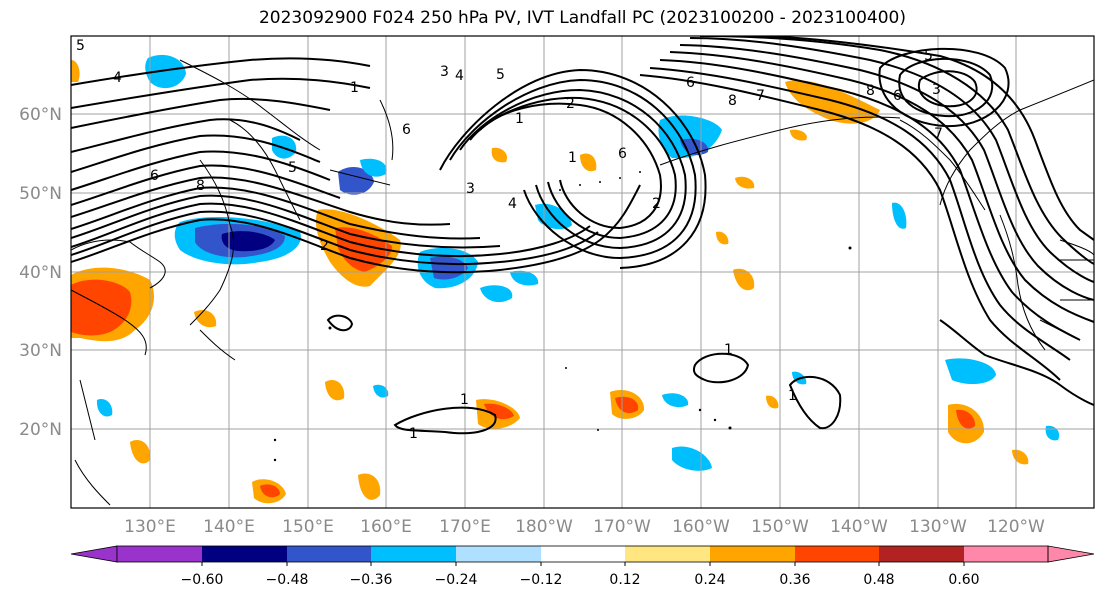 This screenshot has height=601, width=1105. I want to click on lon-label: 150°E, so click(308, 527).